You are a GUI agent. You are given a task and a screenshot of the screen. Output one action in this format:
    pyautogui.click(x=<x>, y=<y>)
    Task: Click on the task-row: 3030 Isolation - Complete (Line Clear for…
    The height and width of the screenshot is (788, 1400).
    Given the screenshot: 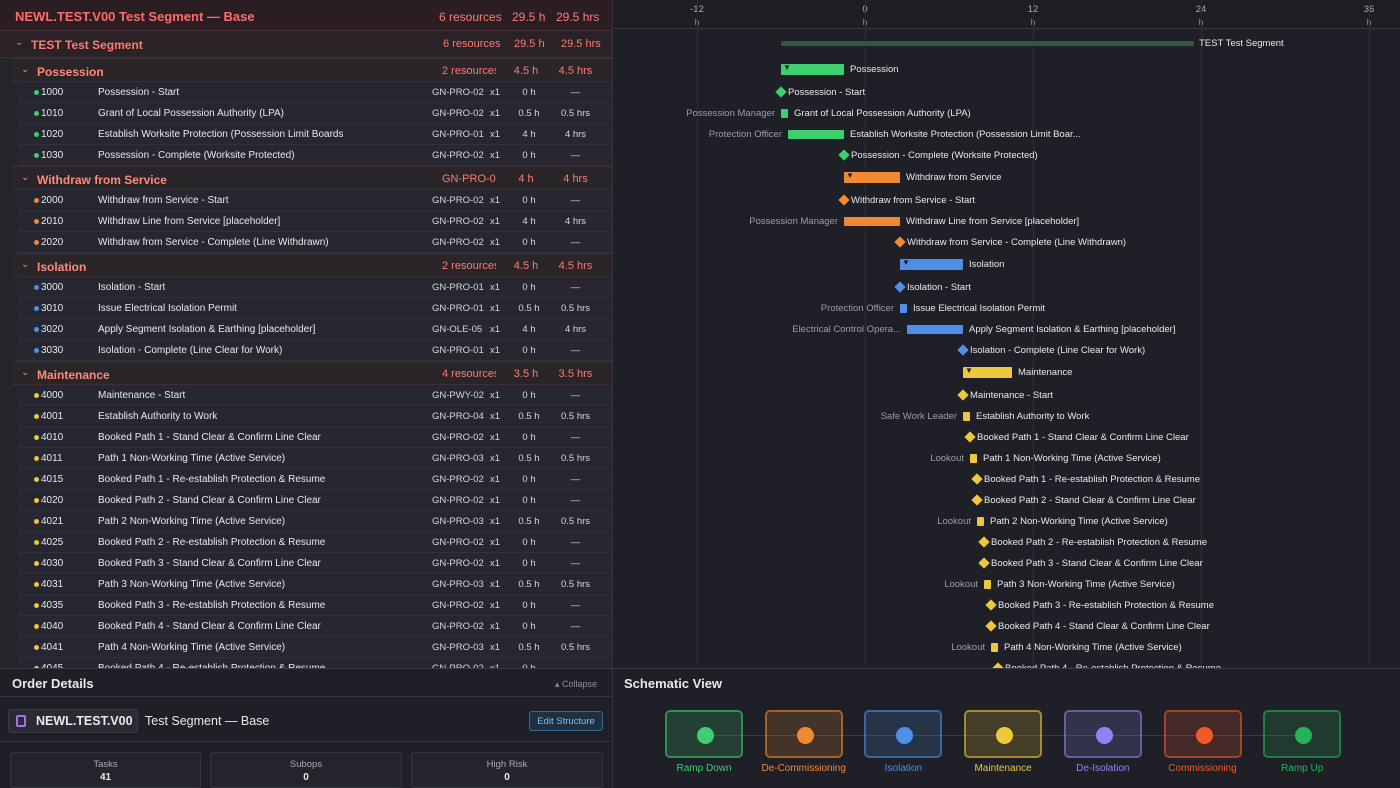 What is the action you would take?
    pyautogui.click(x=315, y=350)
    